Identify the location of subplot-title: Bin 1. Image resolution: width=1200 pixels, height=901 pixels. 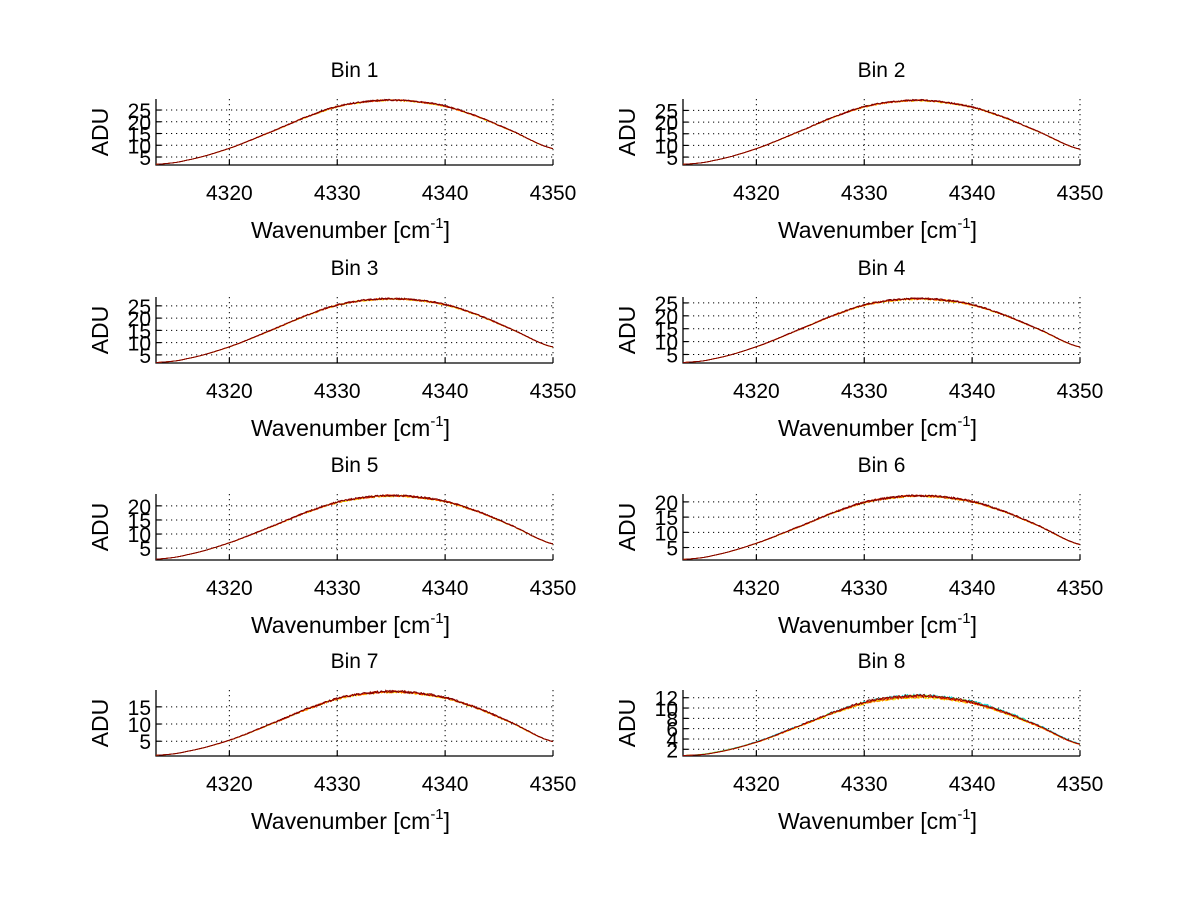
(355, 70).